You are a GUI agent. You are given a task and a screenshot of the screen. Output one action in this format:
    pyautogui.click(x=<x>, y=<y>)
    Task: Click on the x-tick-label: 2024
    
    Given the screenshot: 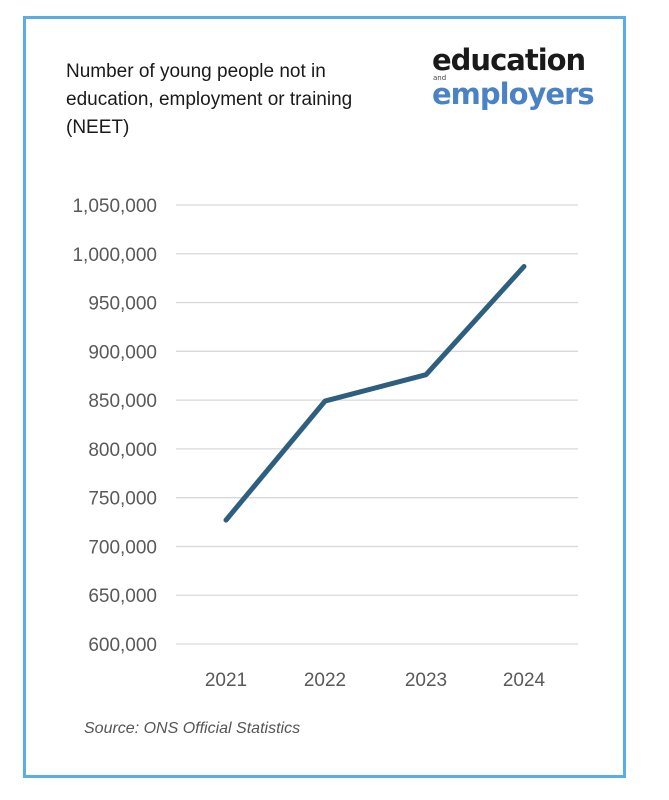 What is the action you would take?
    pyautogui.click(x=524, y=680)
    